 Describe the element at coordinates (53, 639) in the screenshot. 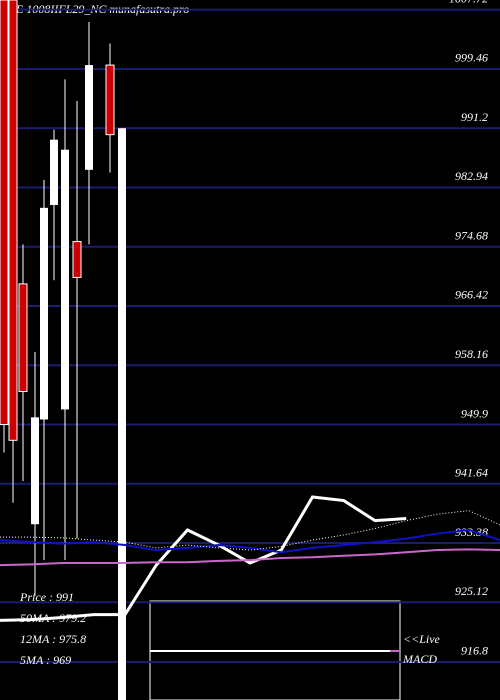

I see `info-label: 12MA : 975.8` at that location.